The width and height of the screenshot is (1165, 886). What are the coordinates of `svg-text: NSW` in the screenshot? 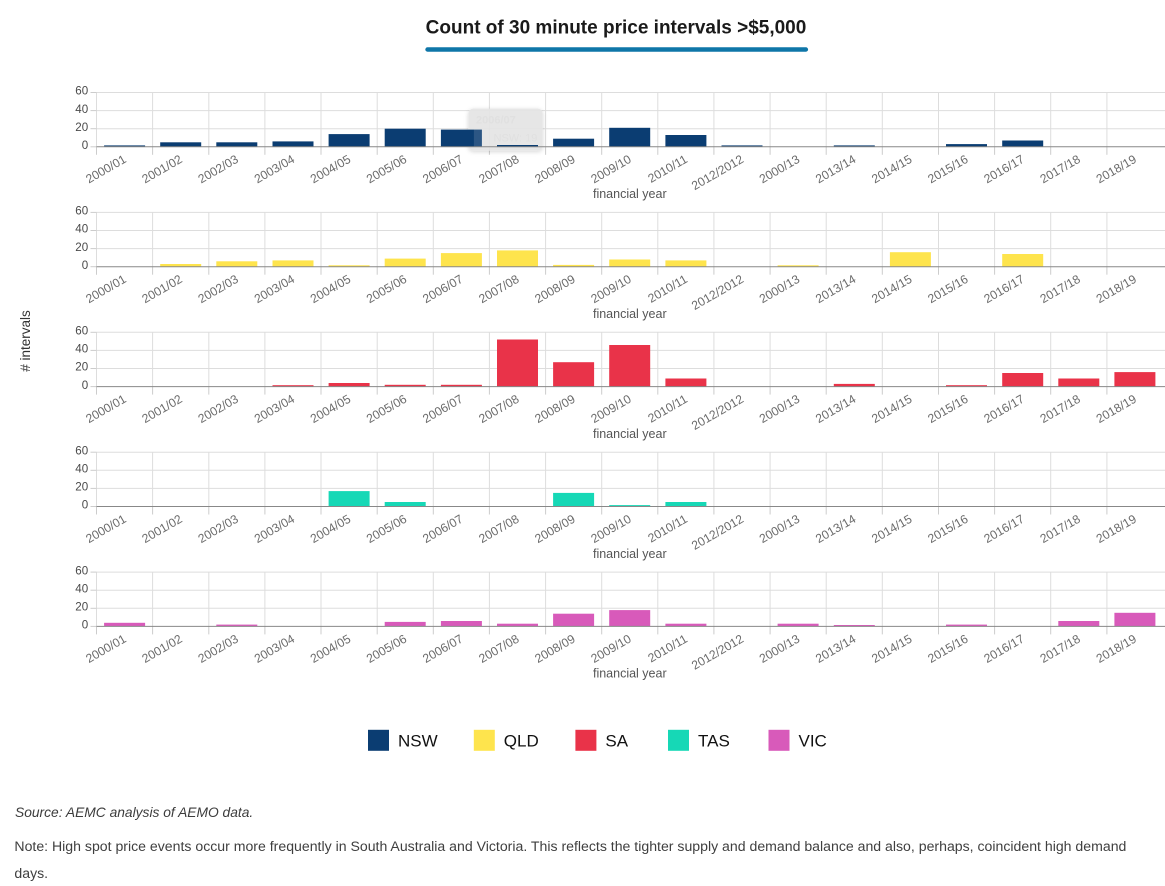 It's located at (418, 741).